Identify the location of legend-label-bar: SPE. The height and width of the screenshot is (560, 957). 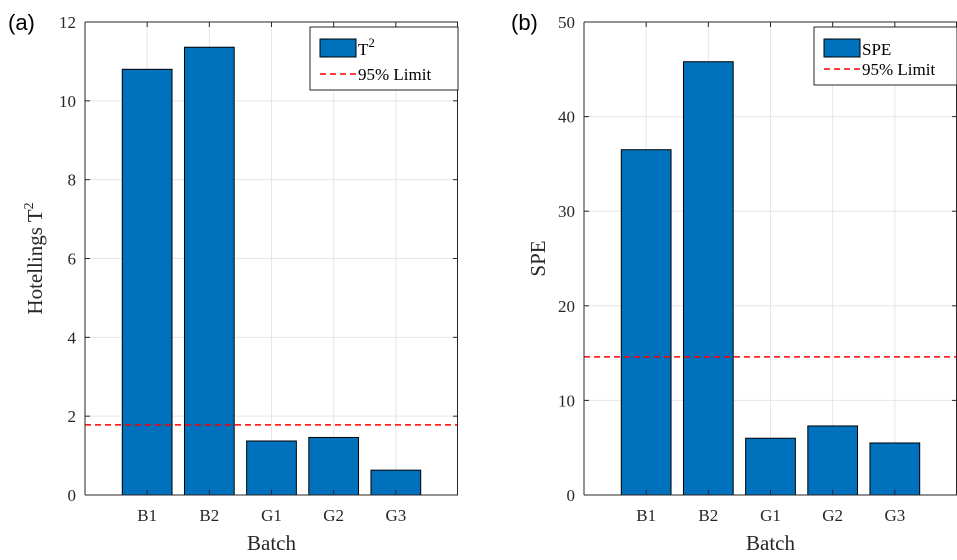
(876, 49).